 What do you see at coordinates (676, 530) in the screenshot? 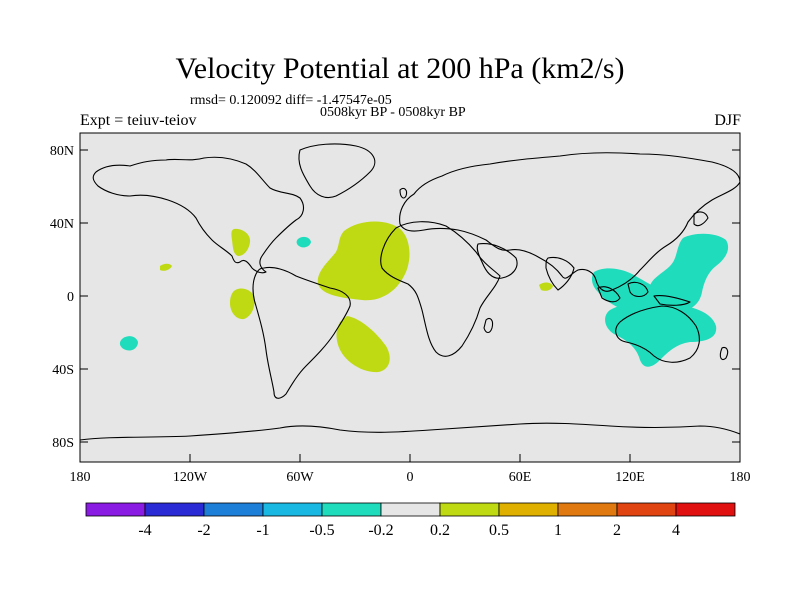
I see `colorbar-label: 4` at bounding box center [676, 530].